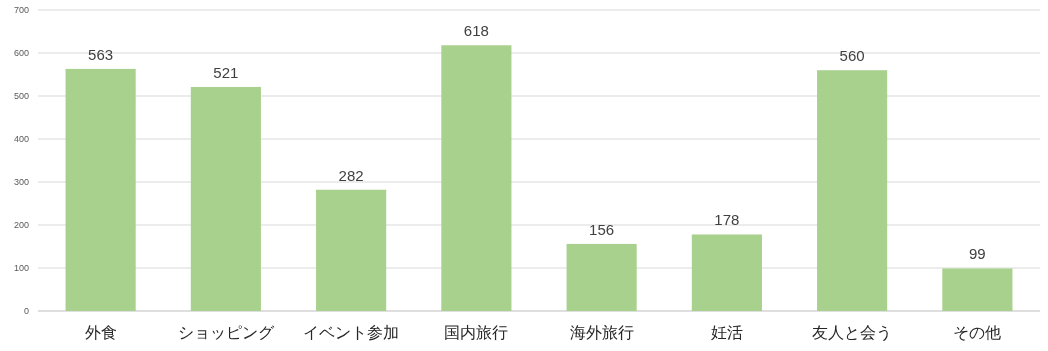  Describe the element at coordinates (977, 254) in the screenshot. I see `data-label: 99` at that location.